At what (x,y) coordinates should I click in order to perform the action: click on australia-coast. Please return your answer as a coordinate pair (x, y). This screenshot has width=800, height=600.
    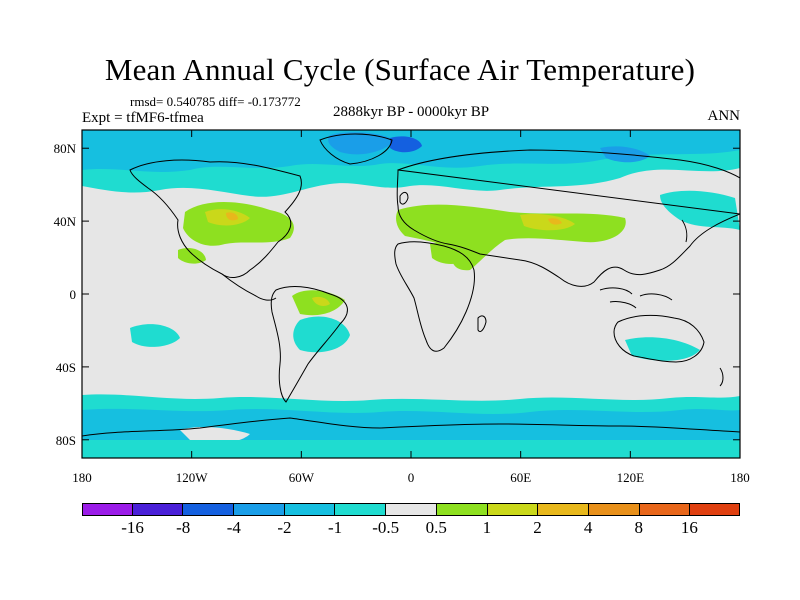
    Looking at the image, I should click on (659, 338).